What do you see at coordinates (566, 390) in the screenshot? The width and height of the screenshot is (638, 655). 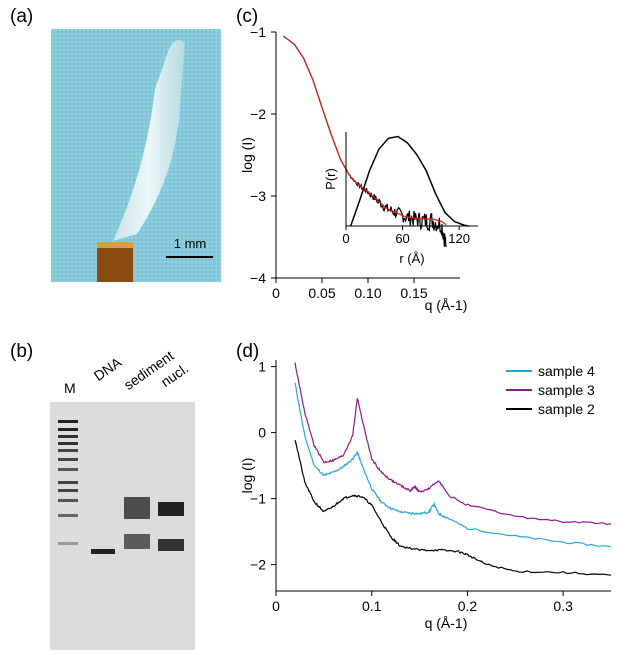 I see `legend-label: sample 3` at bounding box center [566, 390].